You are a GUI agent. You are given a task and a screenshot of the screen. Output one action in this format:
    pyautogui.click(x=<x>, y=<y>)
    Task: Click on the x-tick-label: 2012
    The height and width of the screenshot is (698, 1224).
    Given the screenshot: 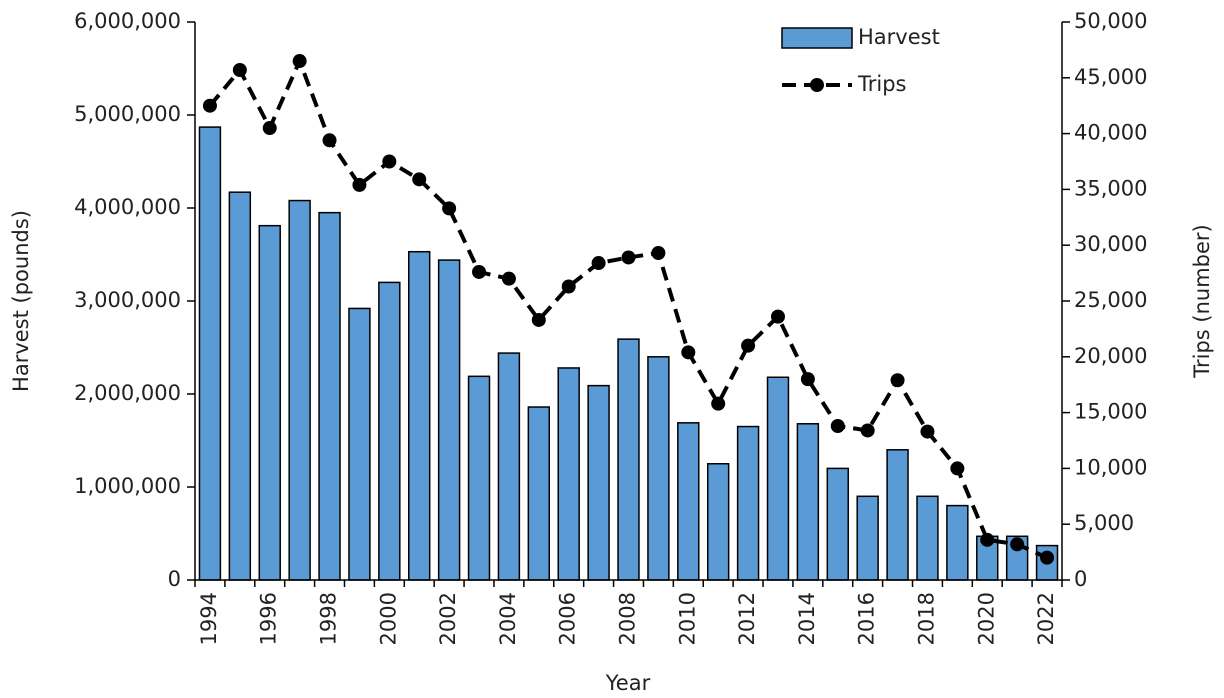 What is the action you would take?
    pyautogui.click(x=747, y=618)
    